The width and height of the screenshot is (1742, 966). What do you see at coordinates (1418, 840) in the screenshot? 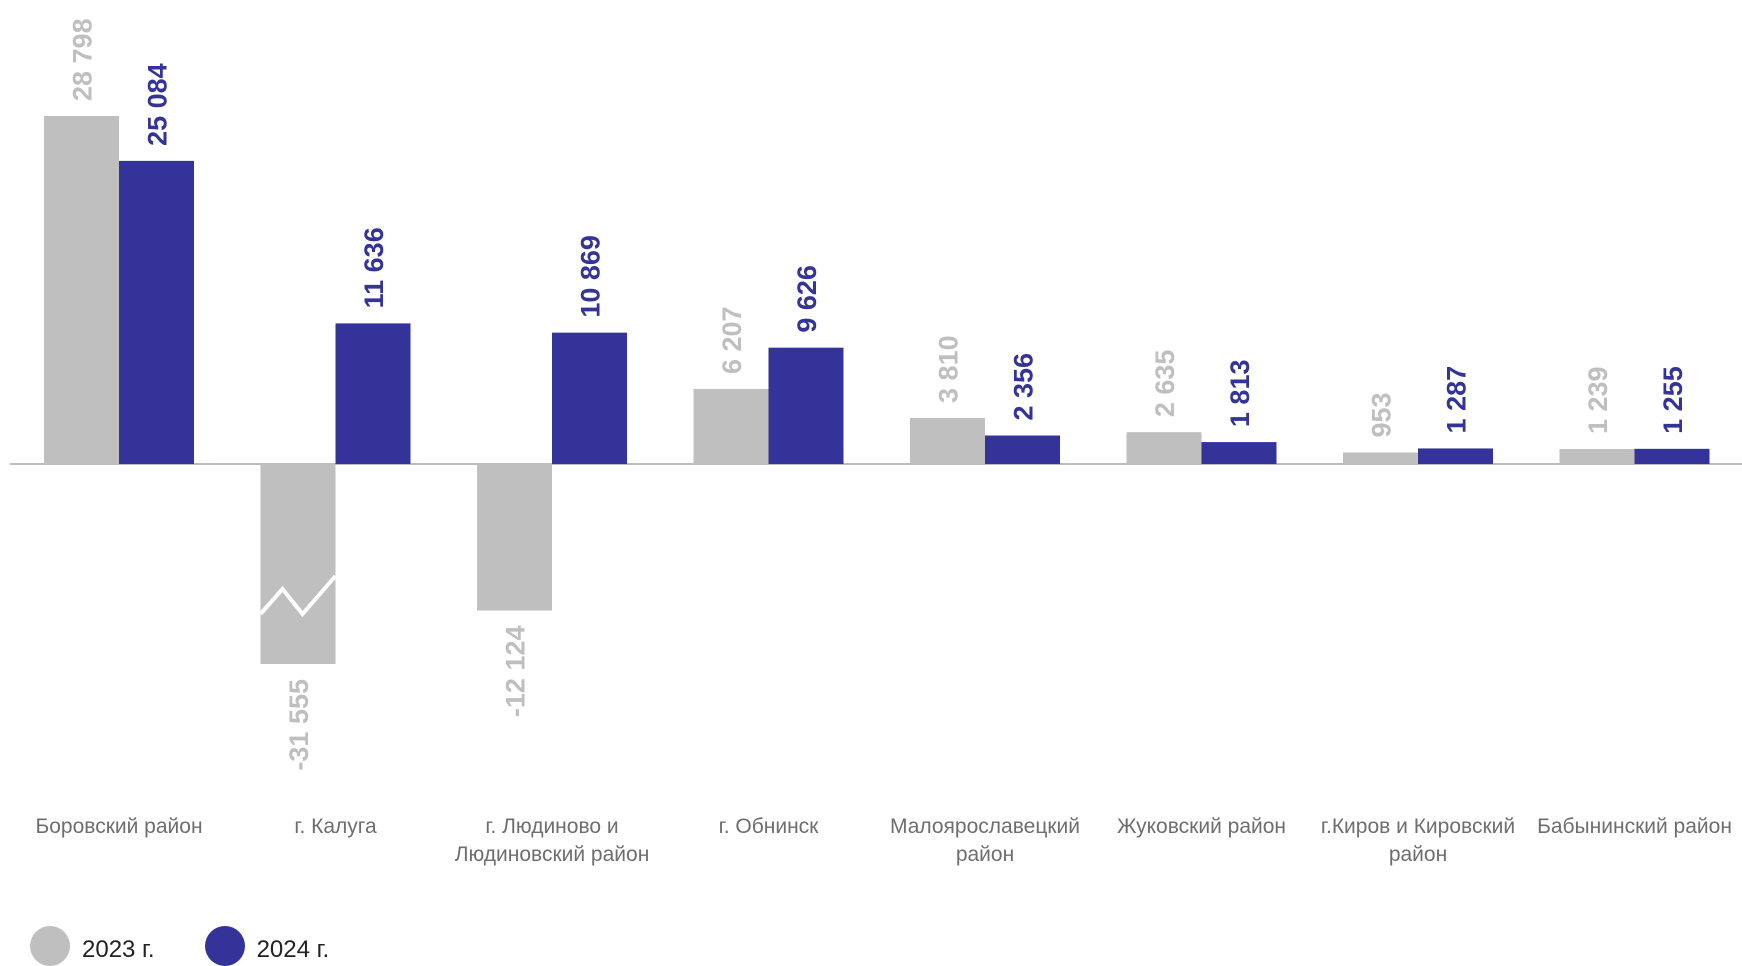
I see `category-label: г.Киров и Кировский район` at bounding box center [1418, 840].